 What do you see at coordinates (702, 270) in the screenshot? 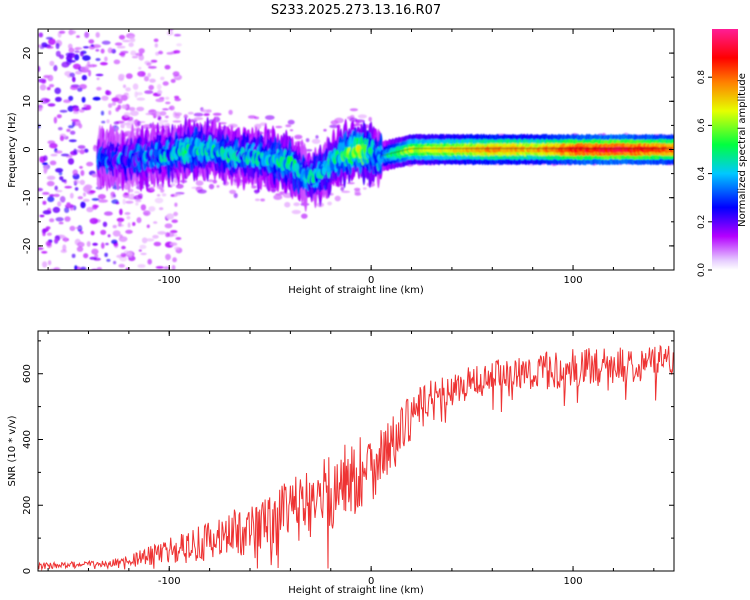
I see `colorbar-tick-label: 0.0` at bounding box center [702, 270].